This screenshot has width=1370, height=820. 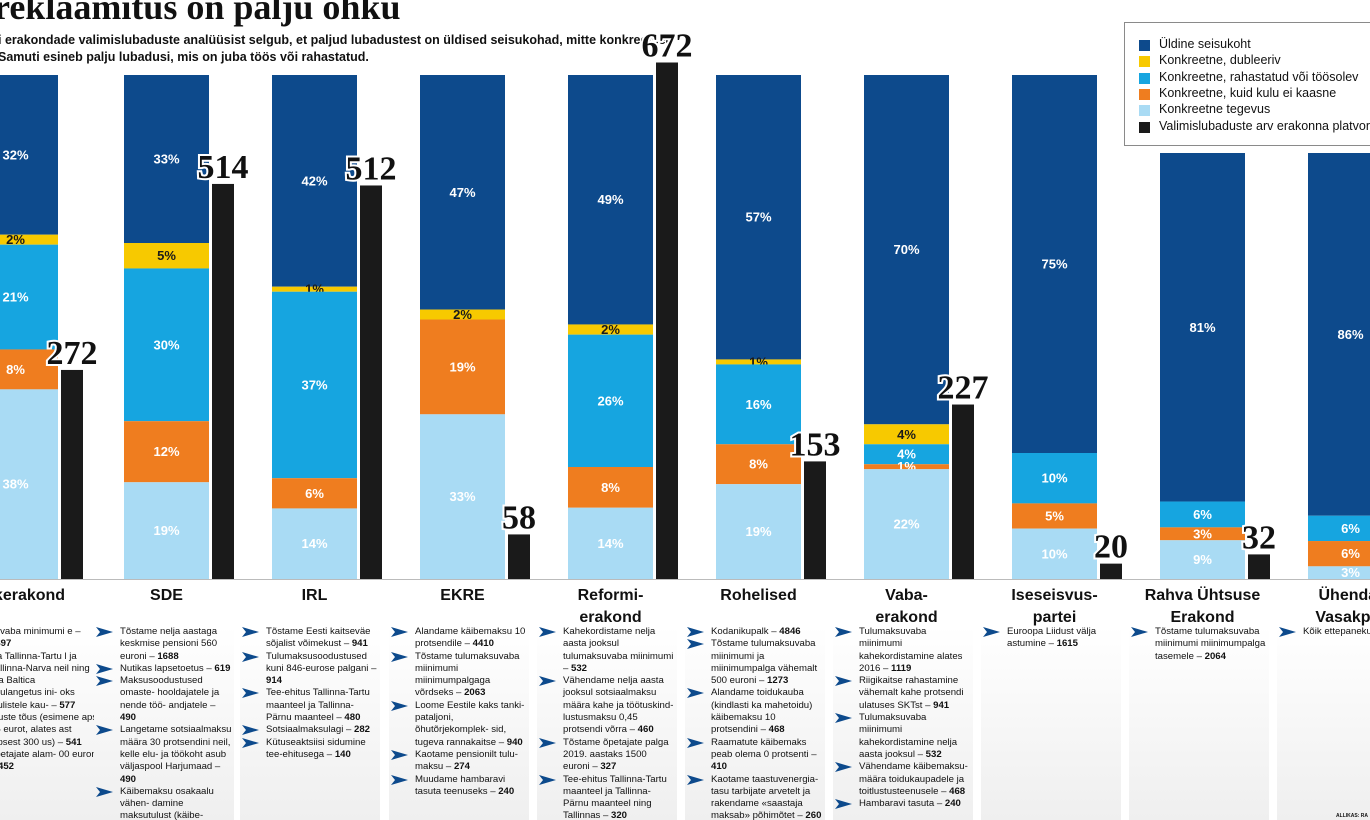 What do you see at coordinates (755, 632) in the screenshot?
I see `promise-item: Kodanikupalk – 4846` at bounding box center [755, 632].